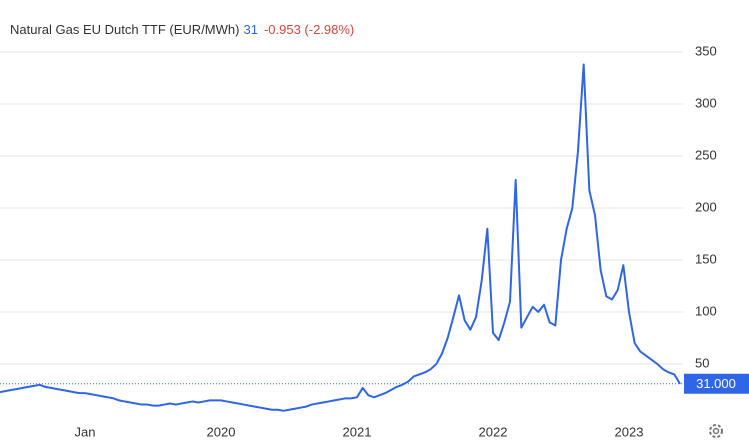 This screenshot has height=448, width=749. Describe the element at coordinates (706, 206) in the screenshot. I see `y-tick-label: 200` at that location.